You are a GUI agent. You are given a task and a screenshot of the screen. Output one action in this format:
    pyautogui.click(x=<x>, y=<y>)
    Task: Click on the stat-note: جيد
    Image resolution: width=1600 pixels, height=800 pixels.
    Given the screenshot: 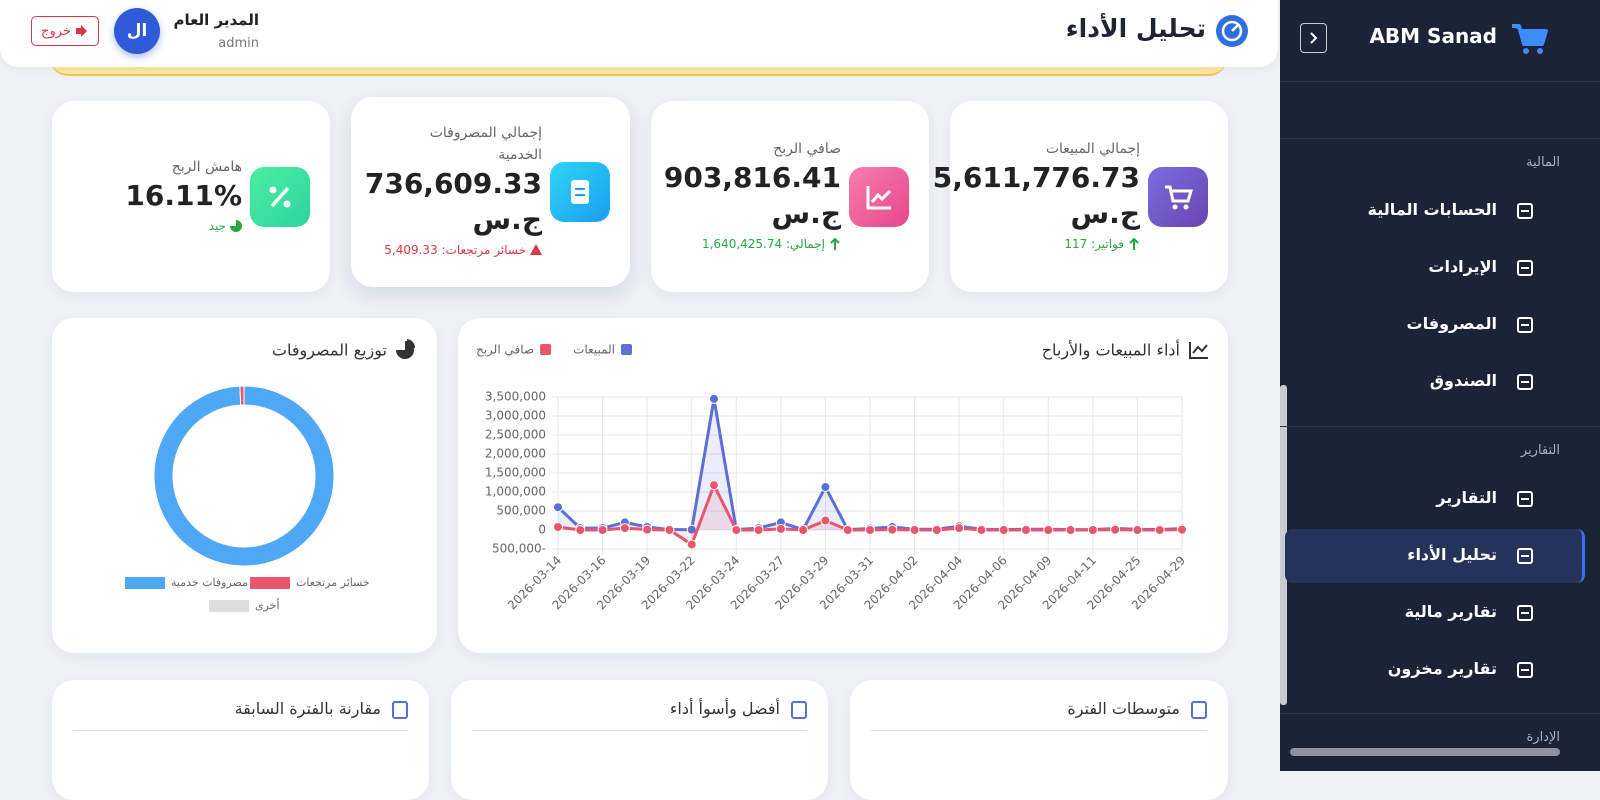 What is the action you would take?
    pyautogui.click(x=225, y=226)
    